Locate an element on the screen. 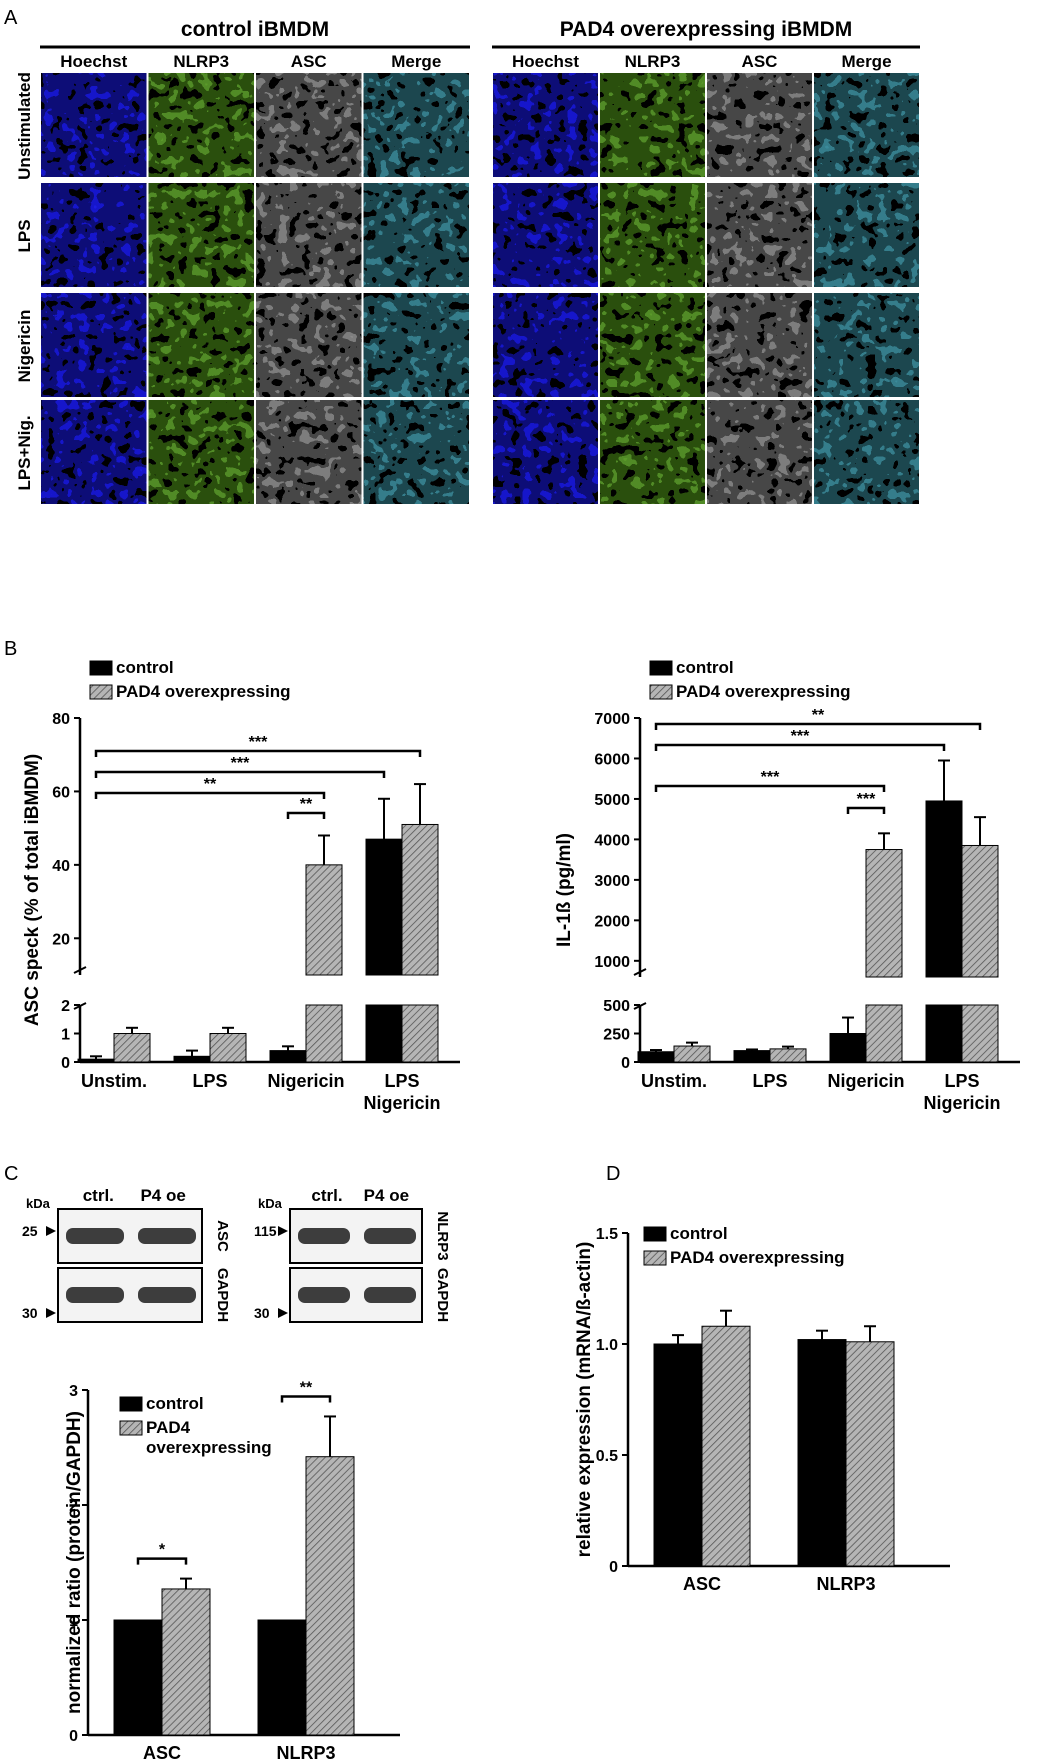 The width and height of the screenshot is (1044, 1759). y-axis-label: relative expression (mRNA/ß-actin) is located at coordinates (584, 1400).